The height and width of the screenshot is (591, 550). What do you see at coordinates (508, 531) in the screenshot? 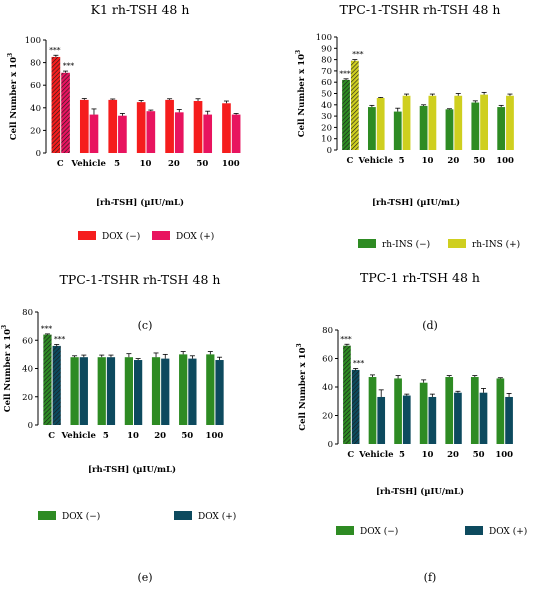
I see `legend-label-2: DOX (+)` at bounding box center [508, 531].